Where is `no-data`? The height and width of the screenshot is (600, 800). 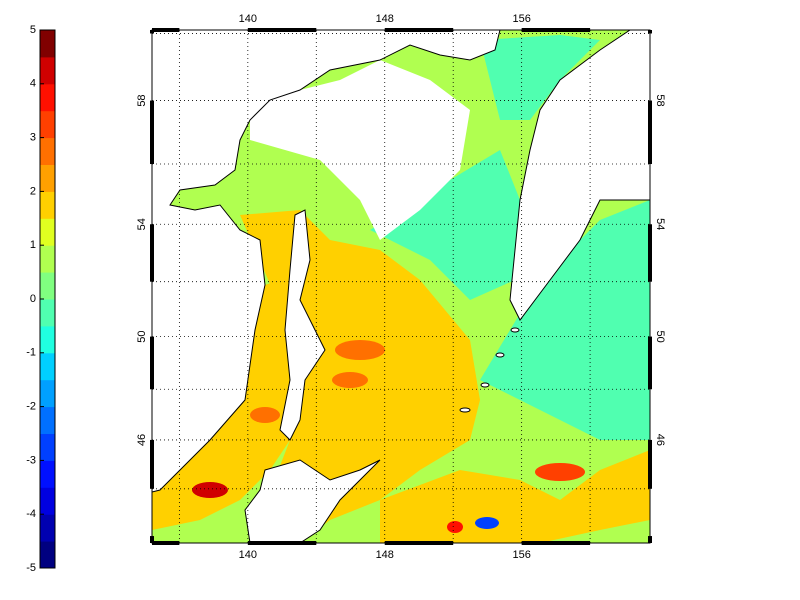
no-data is located at coordinates (360, 150).